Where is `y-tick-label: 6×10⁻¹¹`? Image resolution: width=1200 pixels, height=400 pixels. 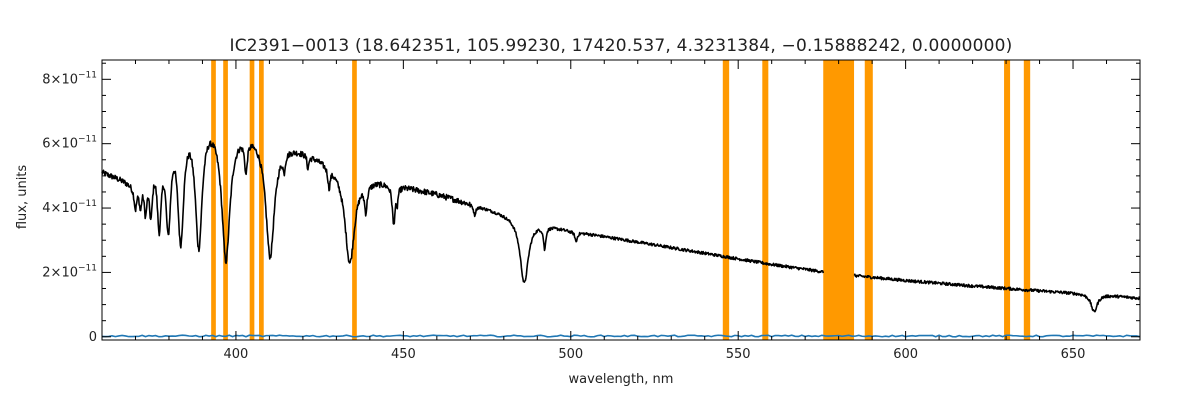
y-tick-label: 6×10⁻¹¹ is located at coordinates (69, 143).